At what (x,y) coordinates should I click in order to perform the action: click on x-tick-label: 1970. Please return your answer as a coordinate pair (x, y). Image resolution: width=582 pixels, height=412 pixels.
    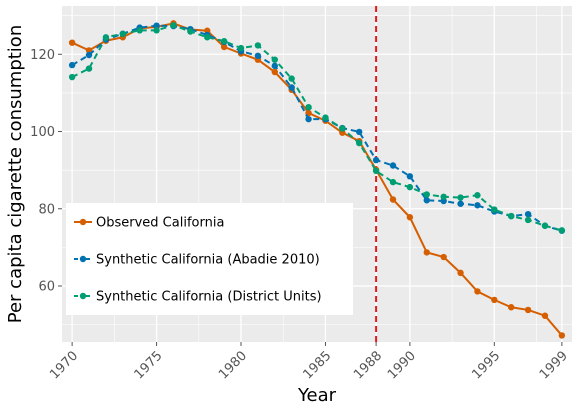
    Looking at the image, I should click on (64, 365).